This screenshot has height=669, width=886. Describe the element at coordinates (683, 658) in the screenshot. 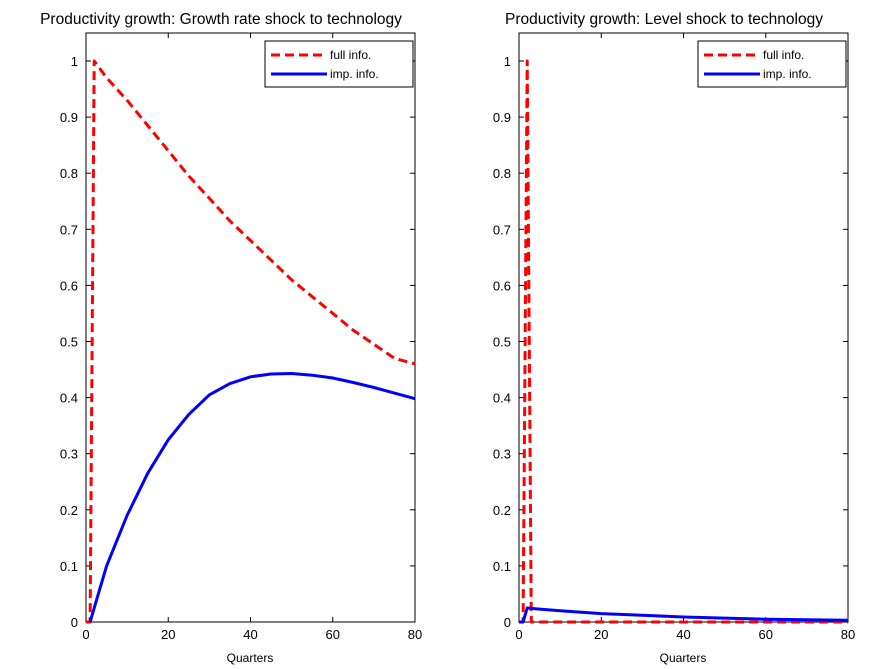

I see `chart-right-xlabel: Quarters` at that location.